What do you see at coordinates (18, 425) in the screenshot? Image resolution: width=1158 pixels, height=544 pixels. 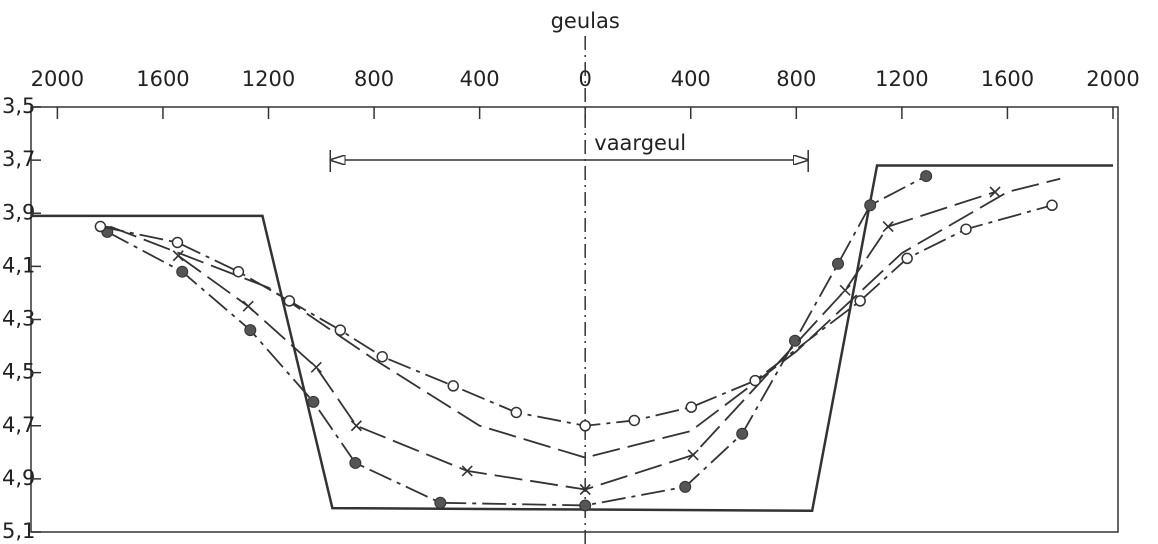 I see `y-tick-label: 4,7` at bounding box center [18, 425].